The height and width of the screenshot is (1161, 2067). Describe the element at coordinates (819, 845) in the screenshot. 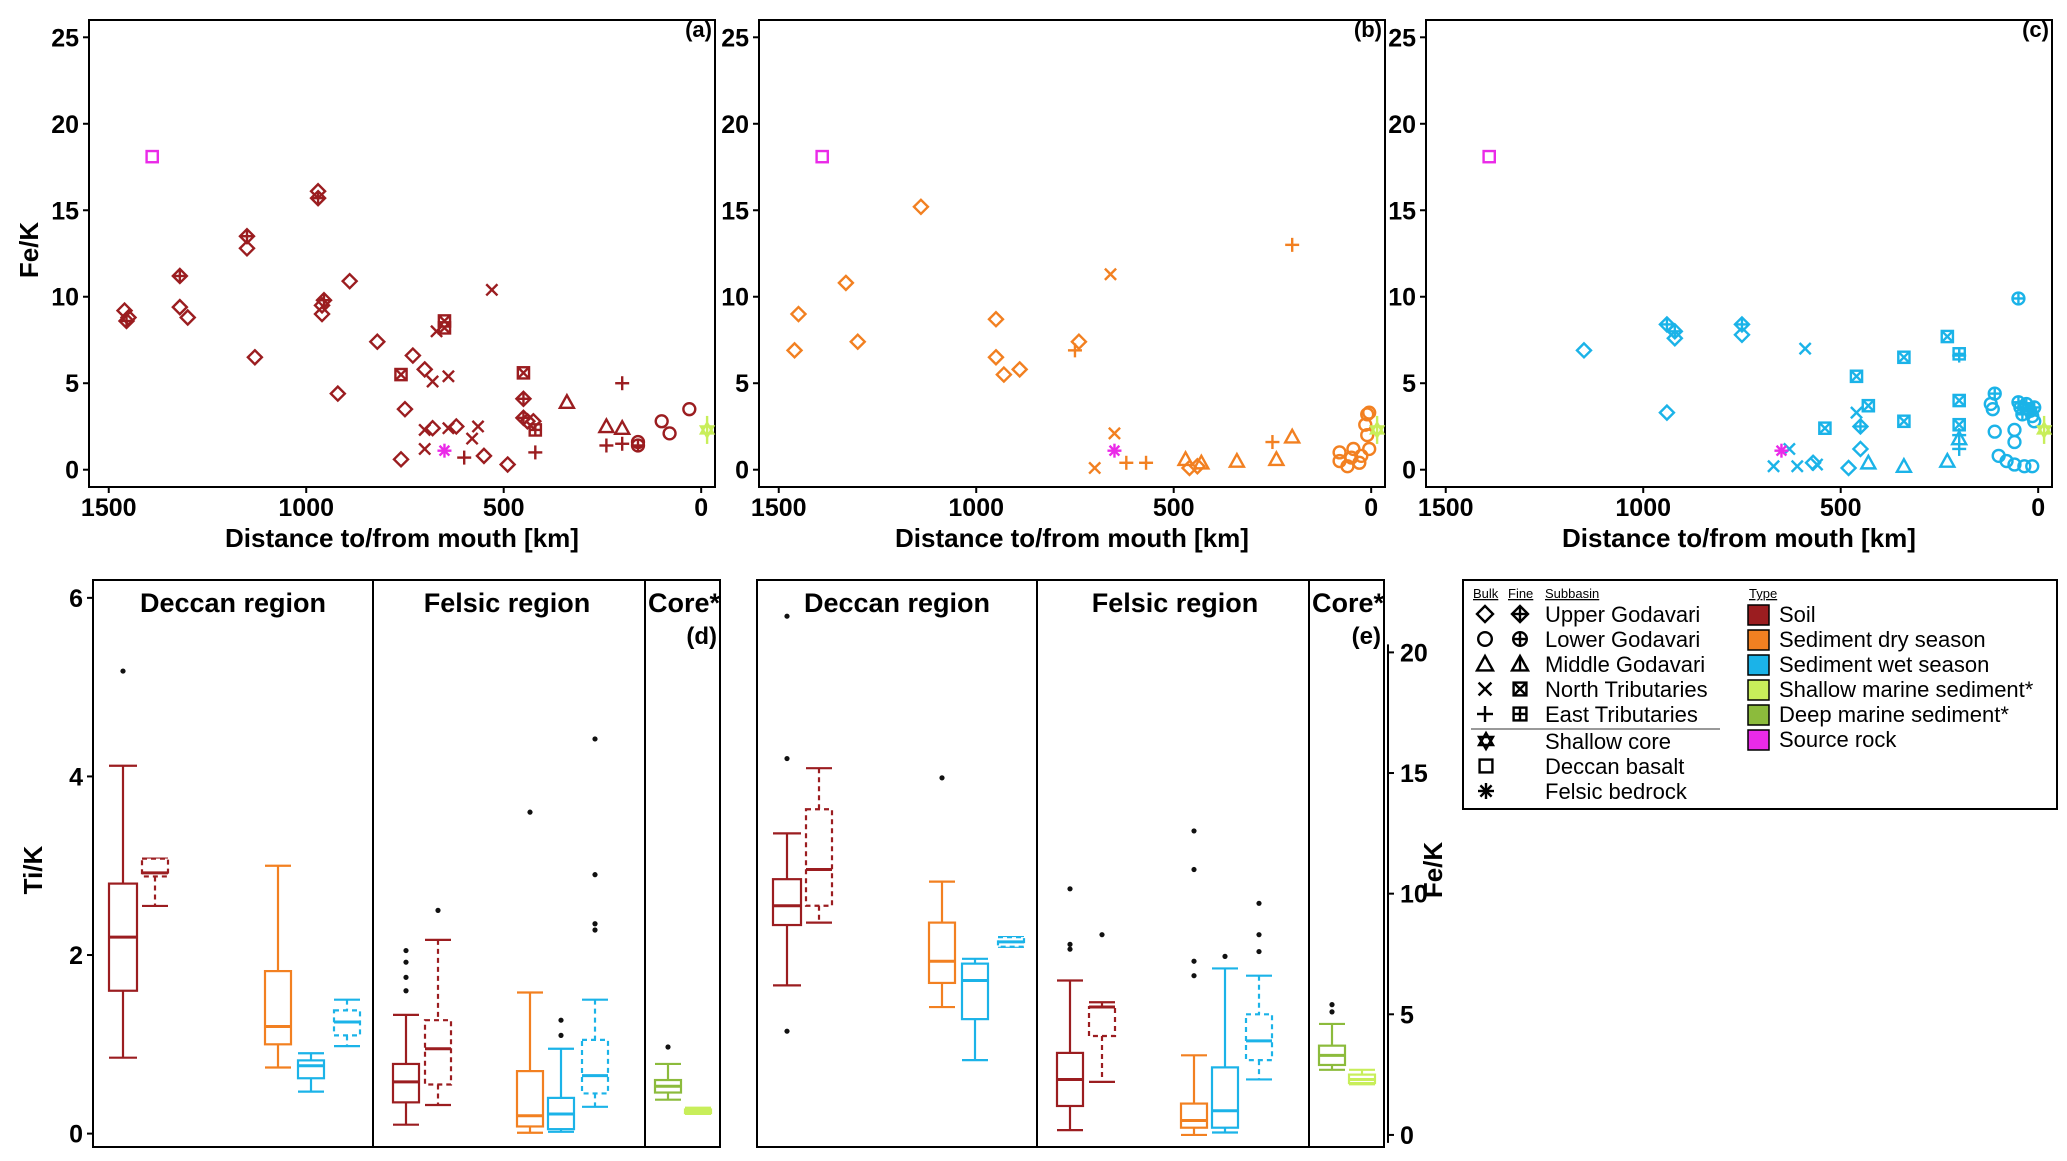

I see `box-deccan-soil-fine` at that location.